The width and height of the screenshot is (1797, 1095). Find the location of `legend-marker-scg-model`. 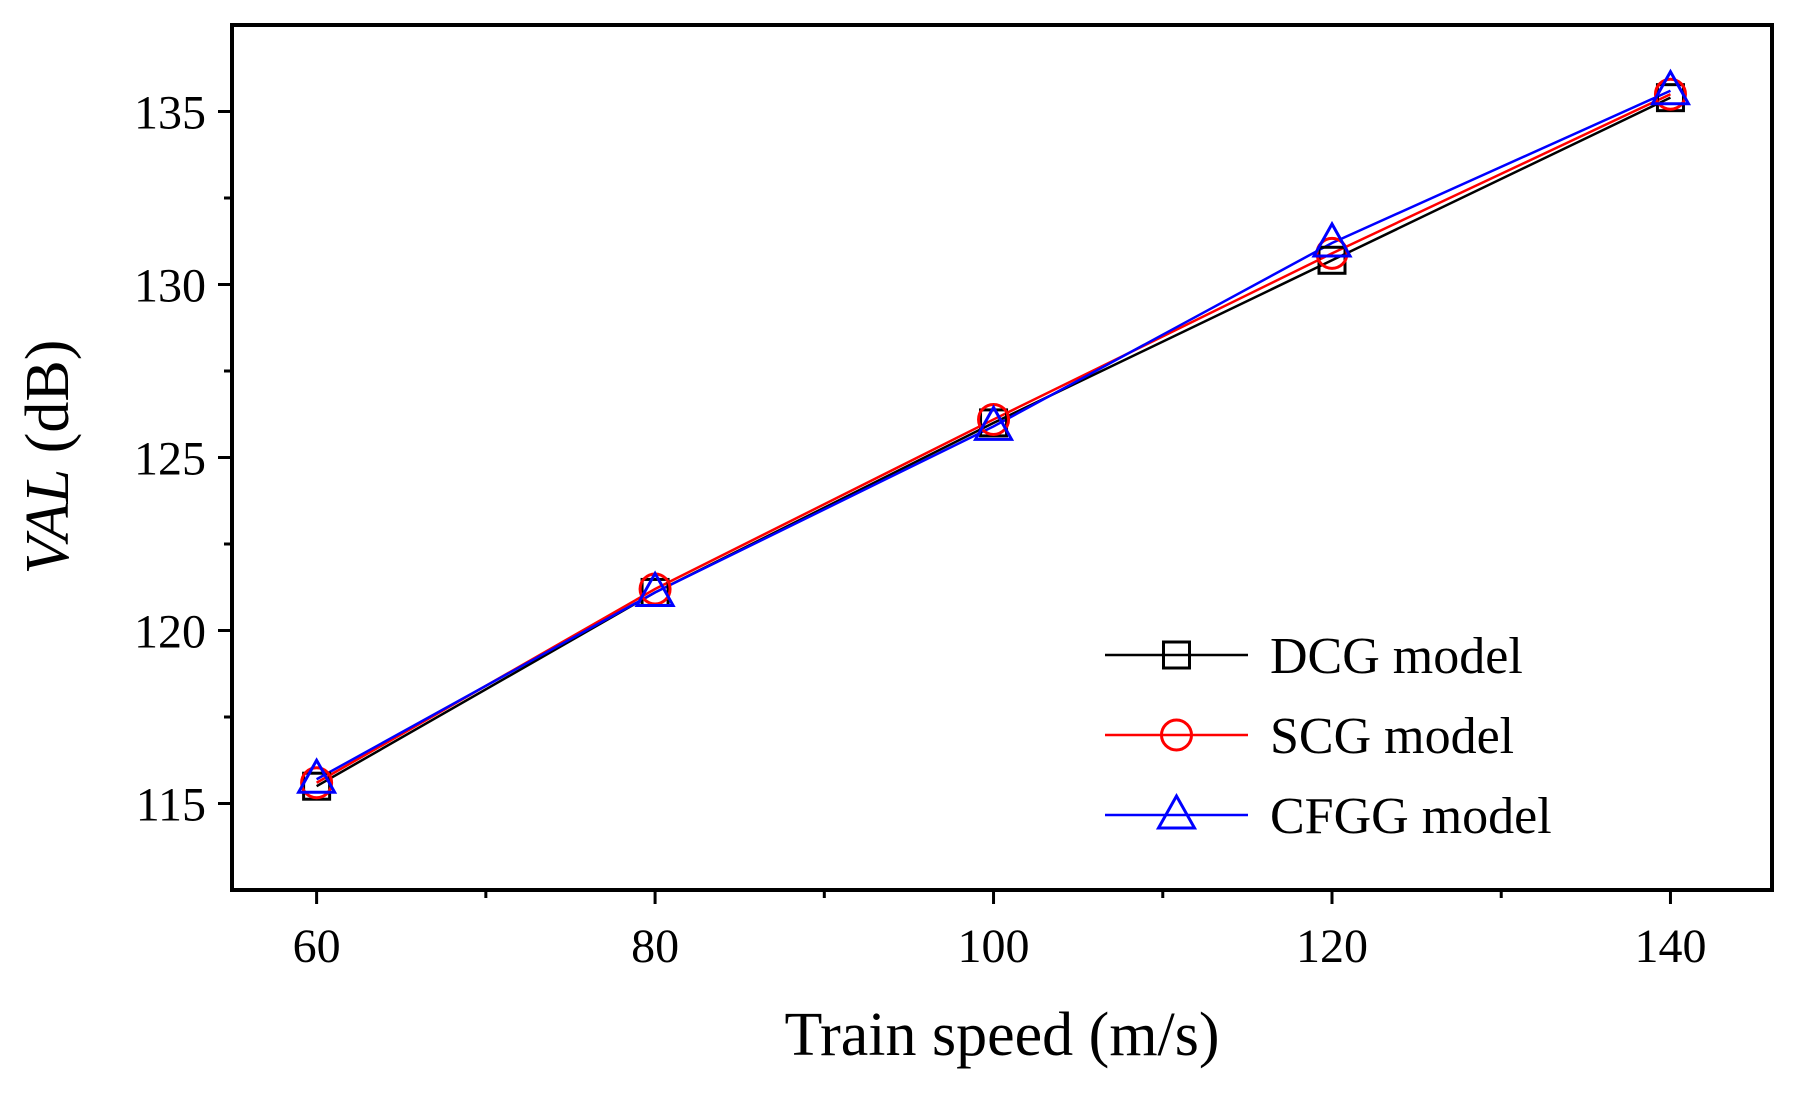

legend-marker-scg-model is located at coordinates (1176, 735).